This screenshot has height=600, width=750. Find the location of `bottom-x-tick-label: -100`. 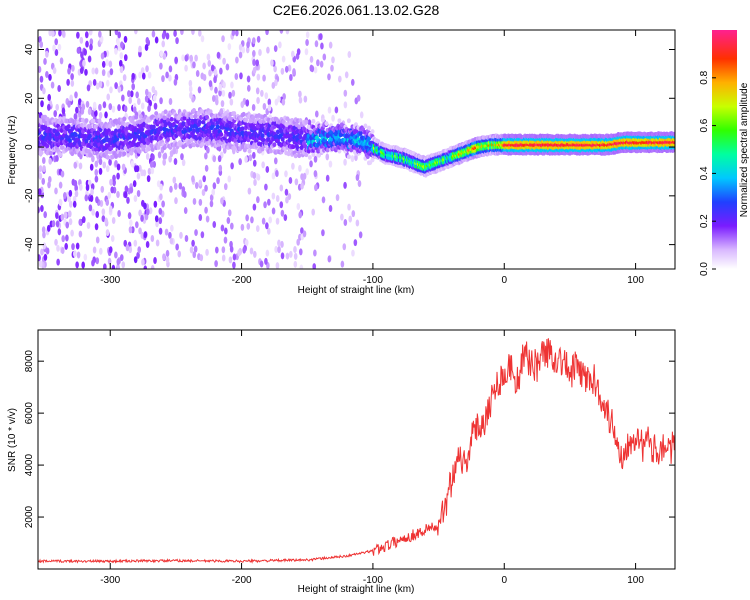

bottom-x-tick-label: -100 is located at coordinates (373, 580).